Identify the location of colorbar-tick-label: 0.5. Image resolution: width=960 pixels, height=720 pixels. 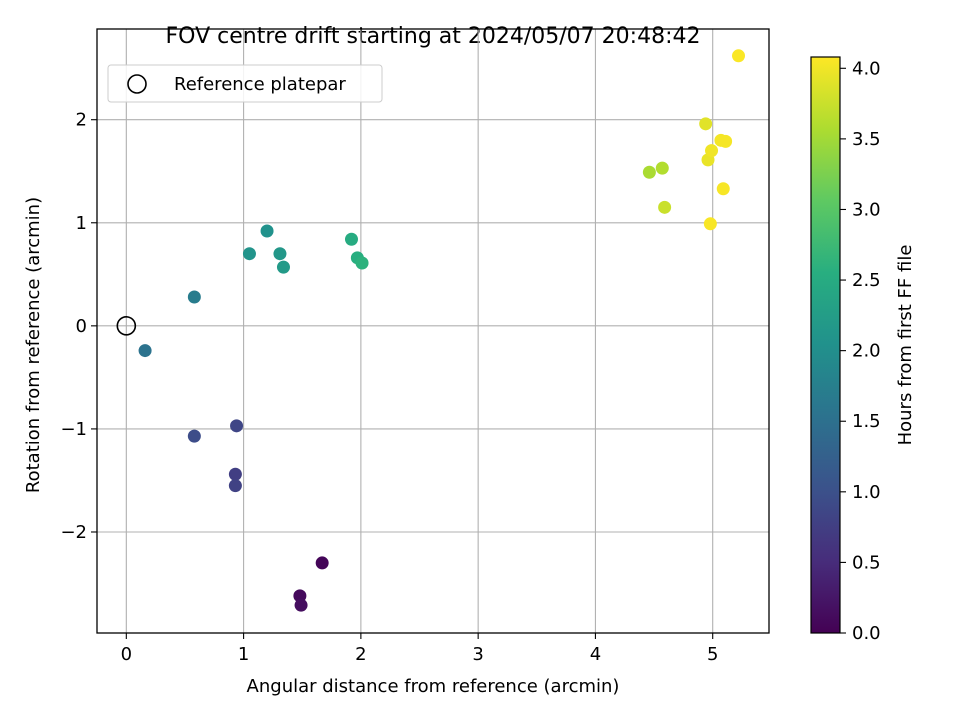
(866, 562).